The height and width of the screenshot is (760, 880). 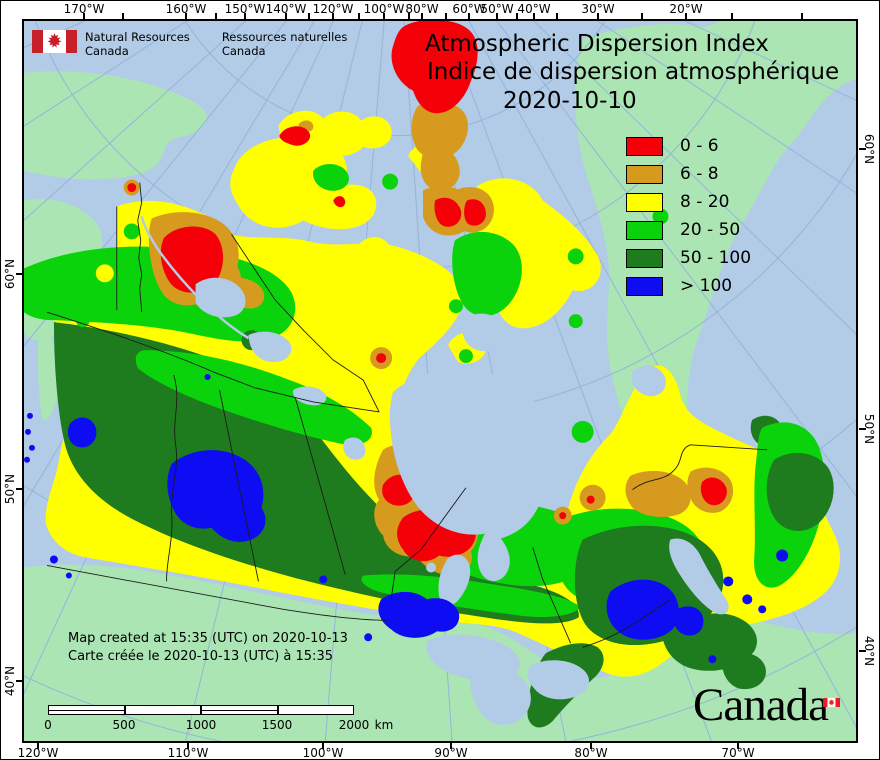 I want to click on legend-label: 20 - 50, so click(x=710, y=230).